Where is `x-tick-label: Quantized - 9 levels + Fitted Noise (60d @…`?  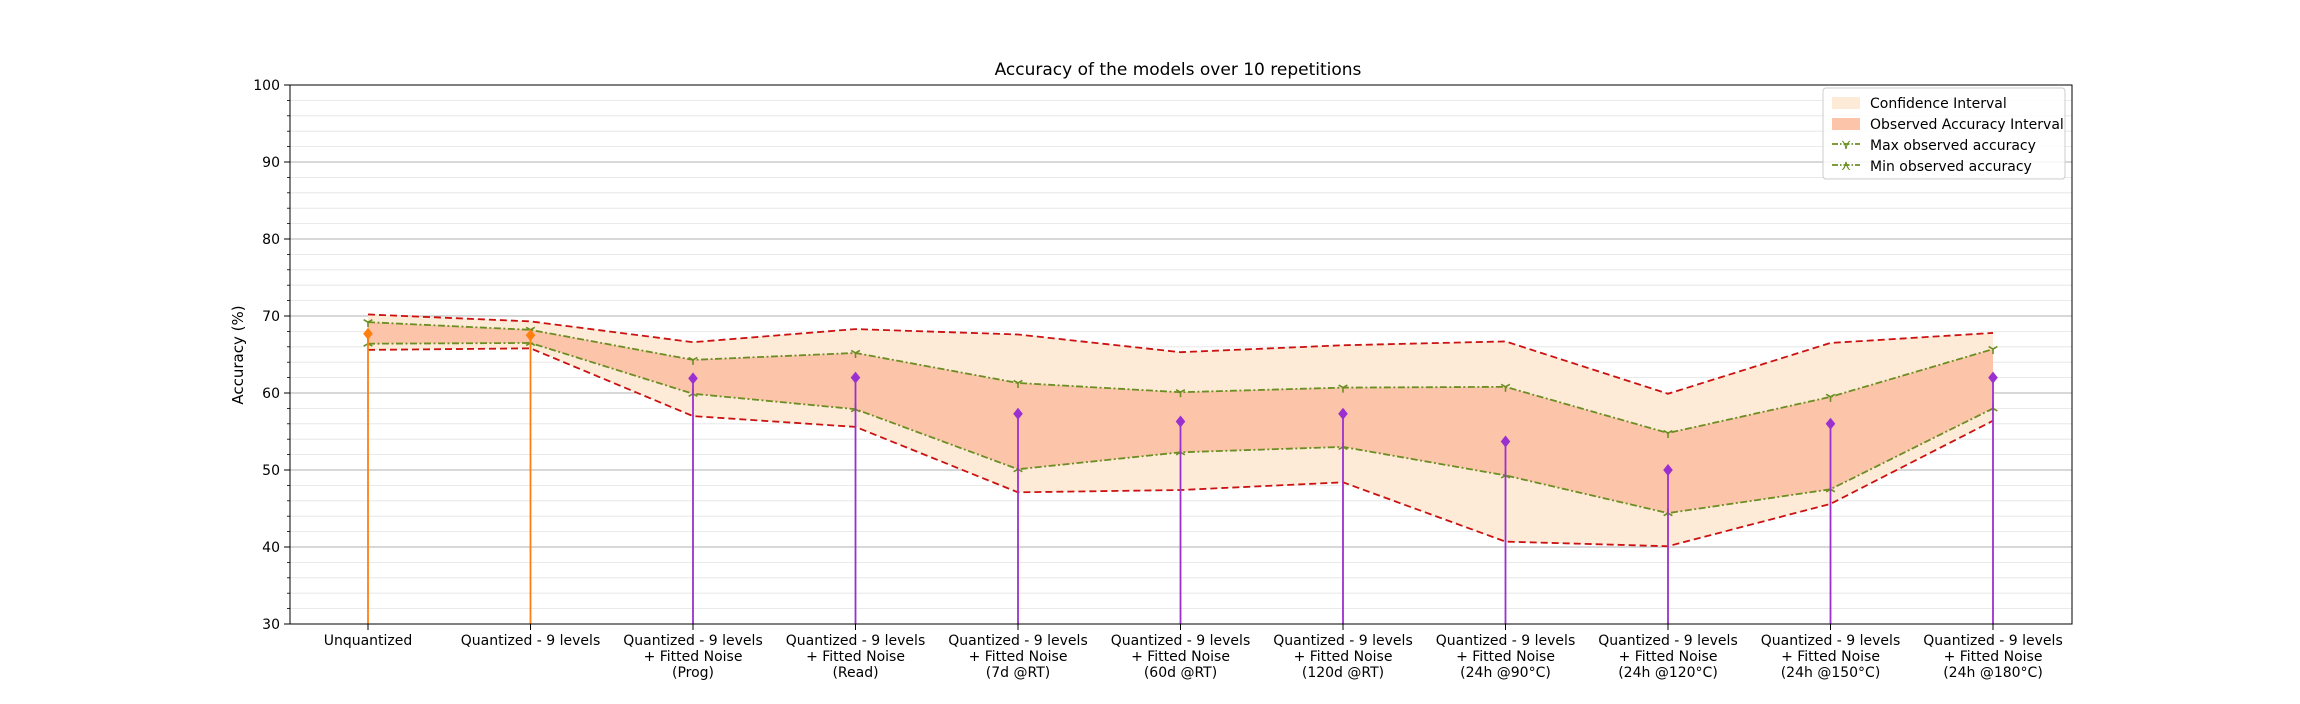
x-tick-label: Quantized - 9 levels + Fitted Noise (60d @… is located at coordinates (1180, 657).